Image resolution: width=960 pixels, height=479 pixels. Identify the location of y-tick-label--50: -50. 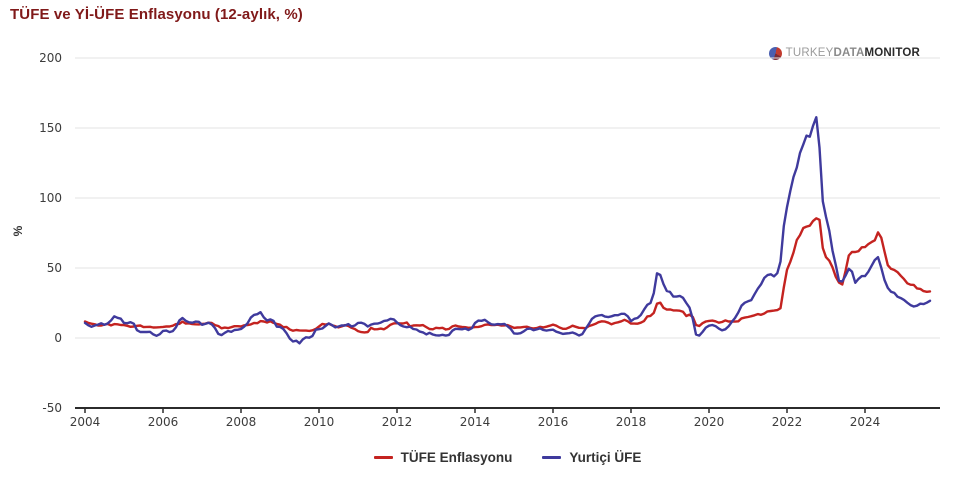
(52, 408).